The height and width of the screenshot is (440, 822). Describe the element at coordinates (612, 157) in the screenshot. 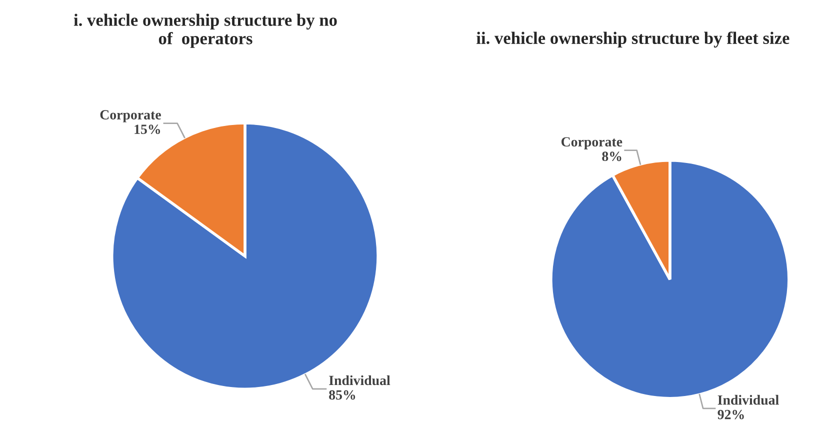

I see `data-label: 8%` at that location.